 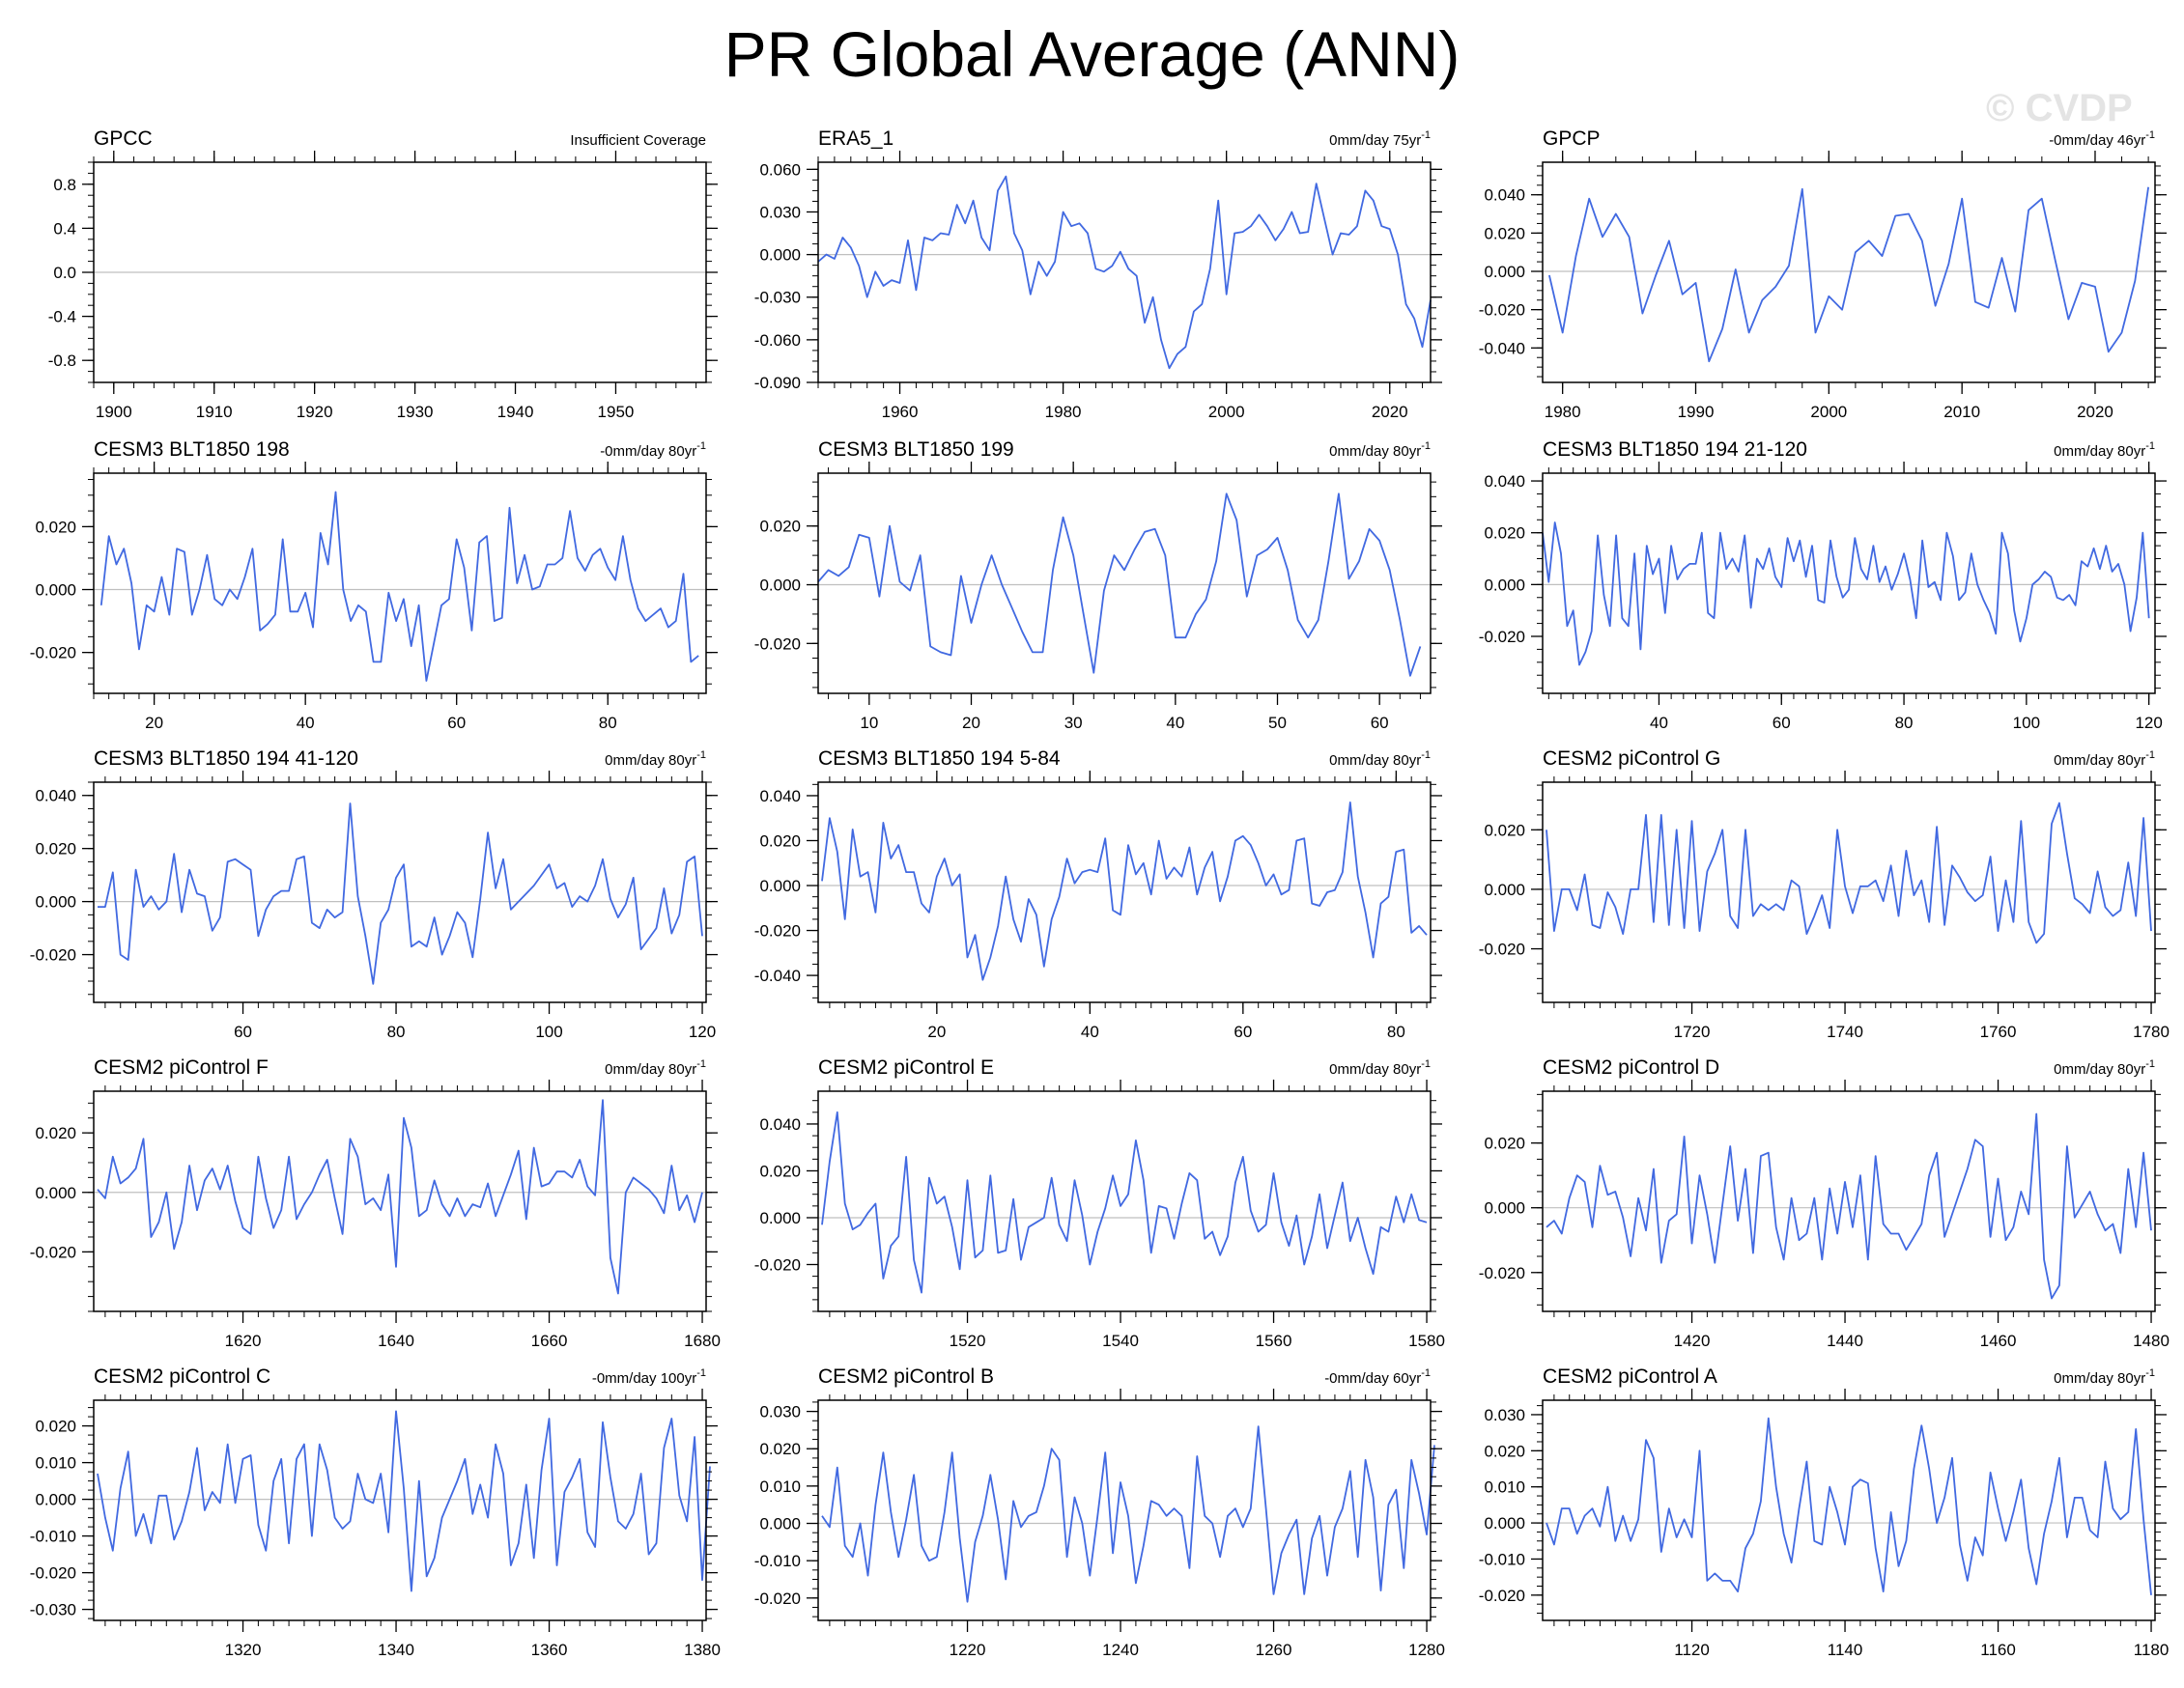 I want to click on panel-title: CESM3 BLT1850 198, so click(x=192, y=450).